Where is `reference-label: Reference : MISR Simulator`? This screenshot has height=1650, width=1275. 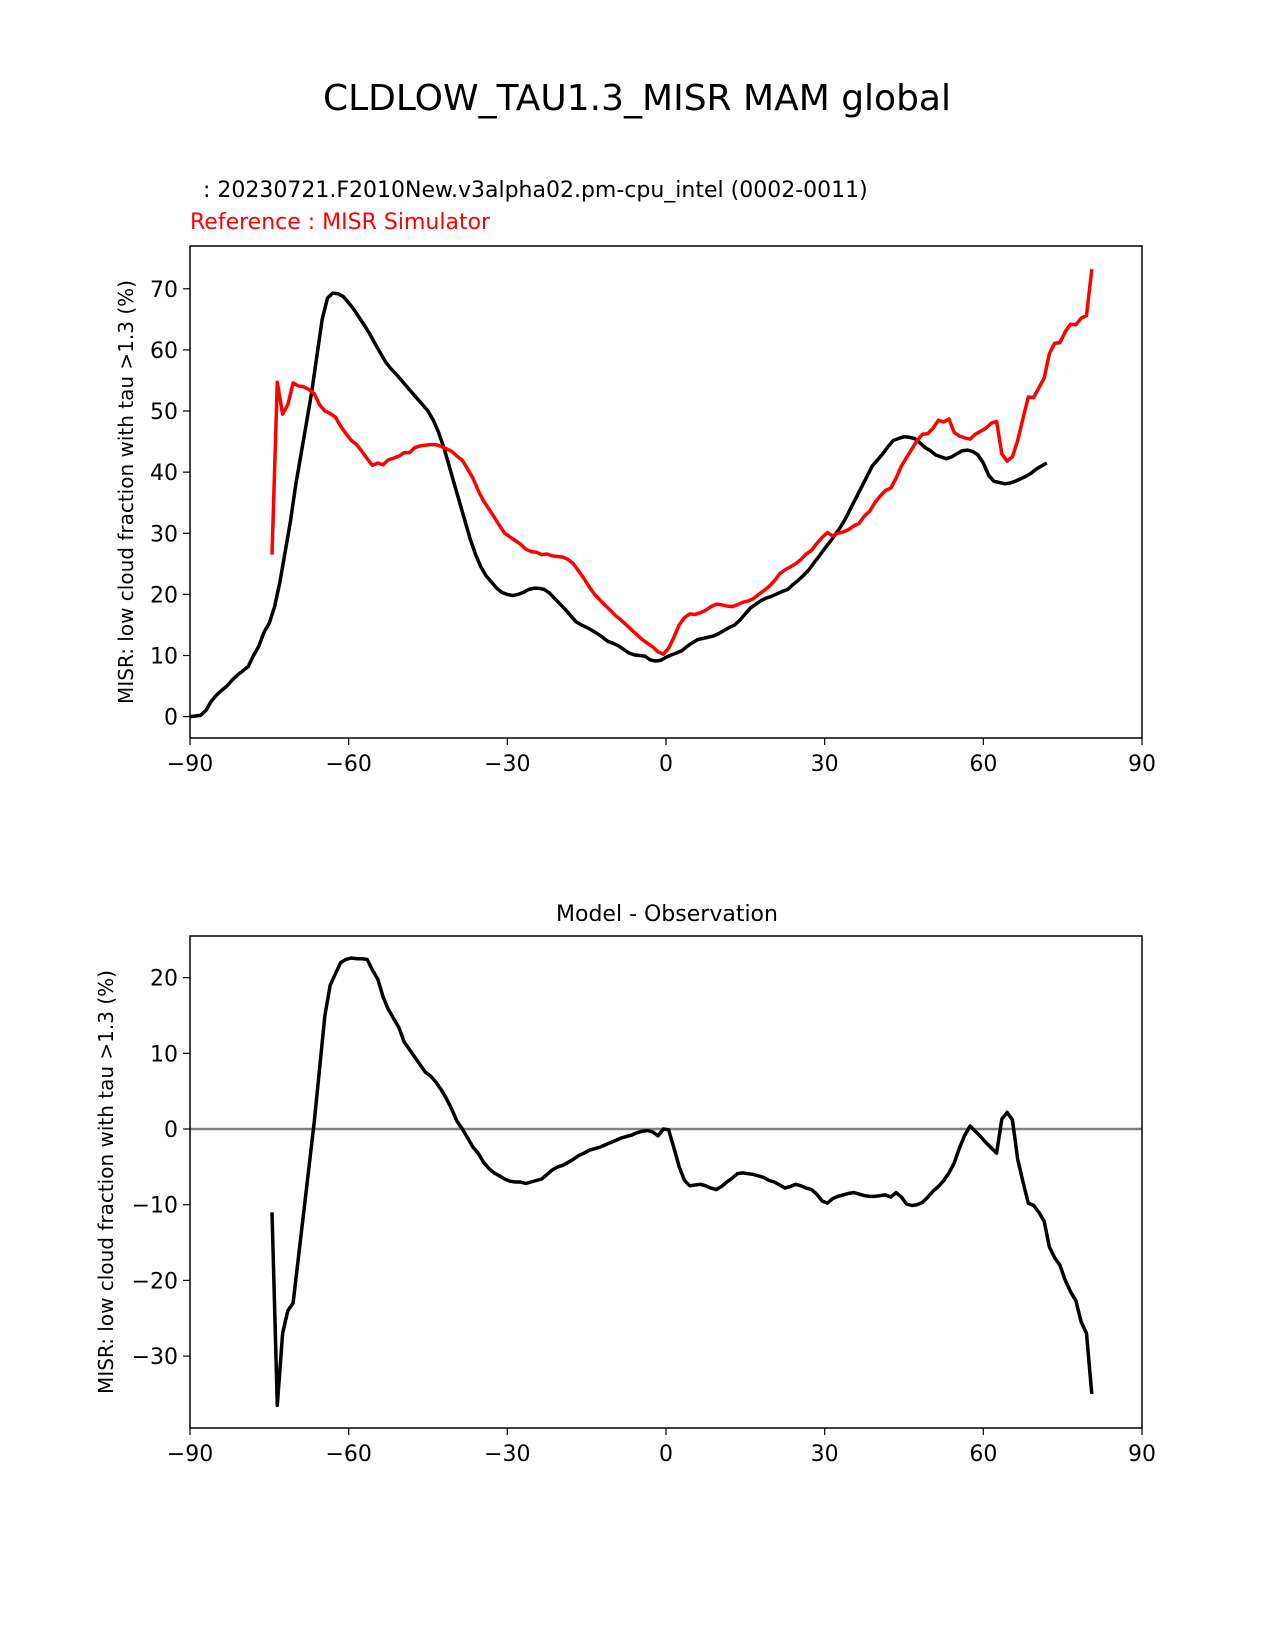
reference-label: Reference : MISR Simulator is located at coordinates (340, 222).